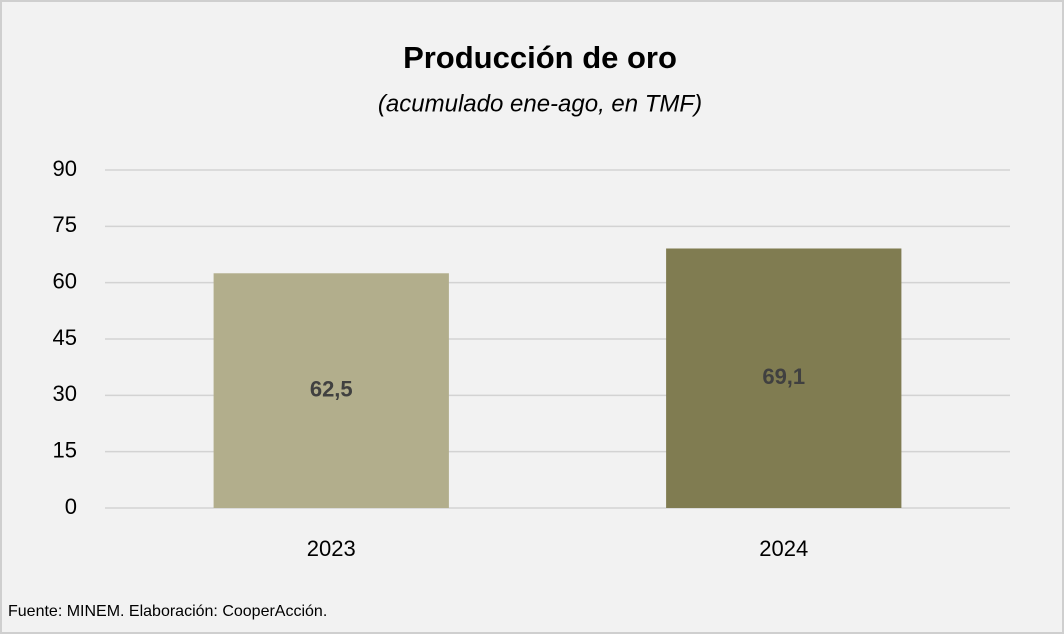 This screenshot has height=634, width=1064. I want to click on chart-title: Producción de oro, so click(540, 57).